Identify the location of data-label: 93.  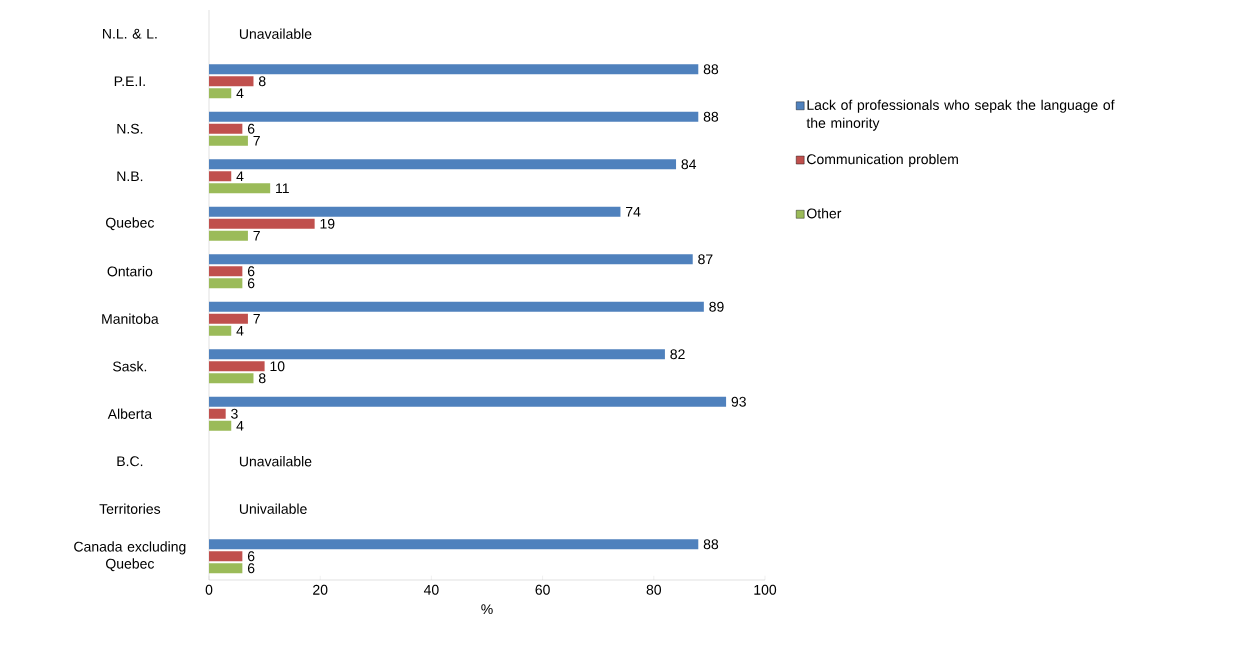
(738, 401).